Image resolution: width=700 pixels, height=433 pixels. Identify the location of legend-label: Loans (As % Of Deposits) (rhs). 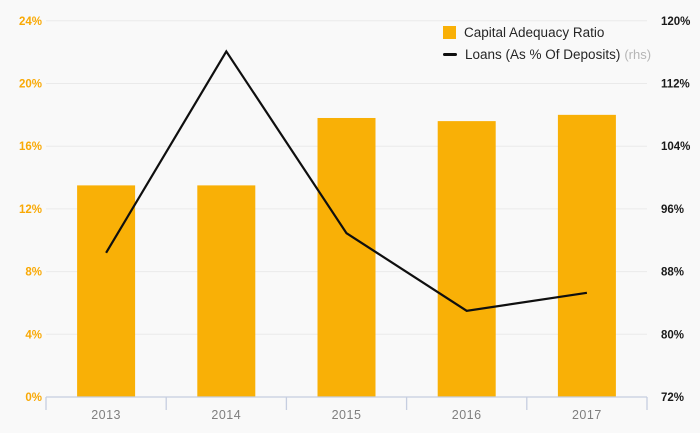
(558, 54).